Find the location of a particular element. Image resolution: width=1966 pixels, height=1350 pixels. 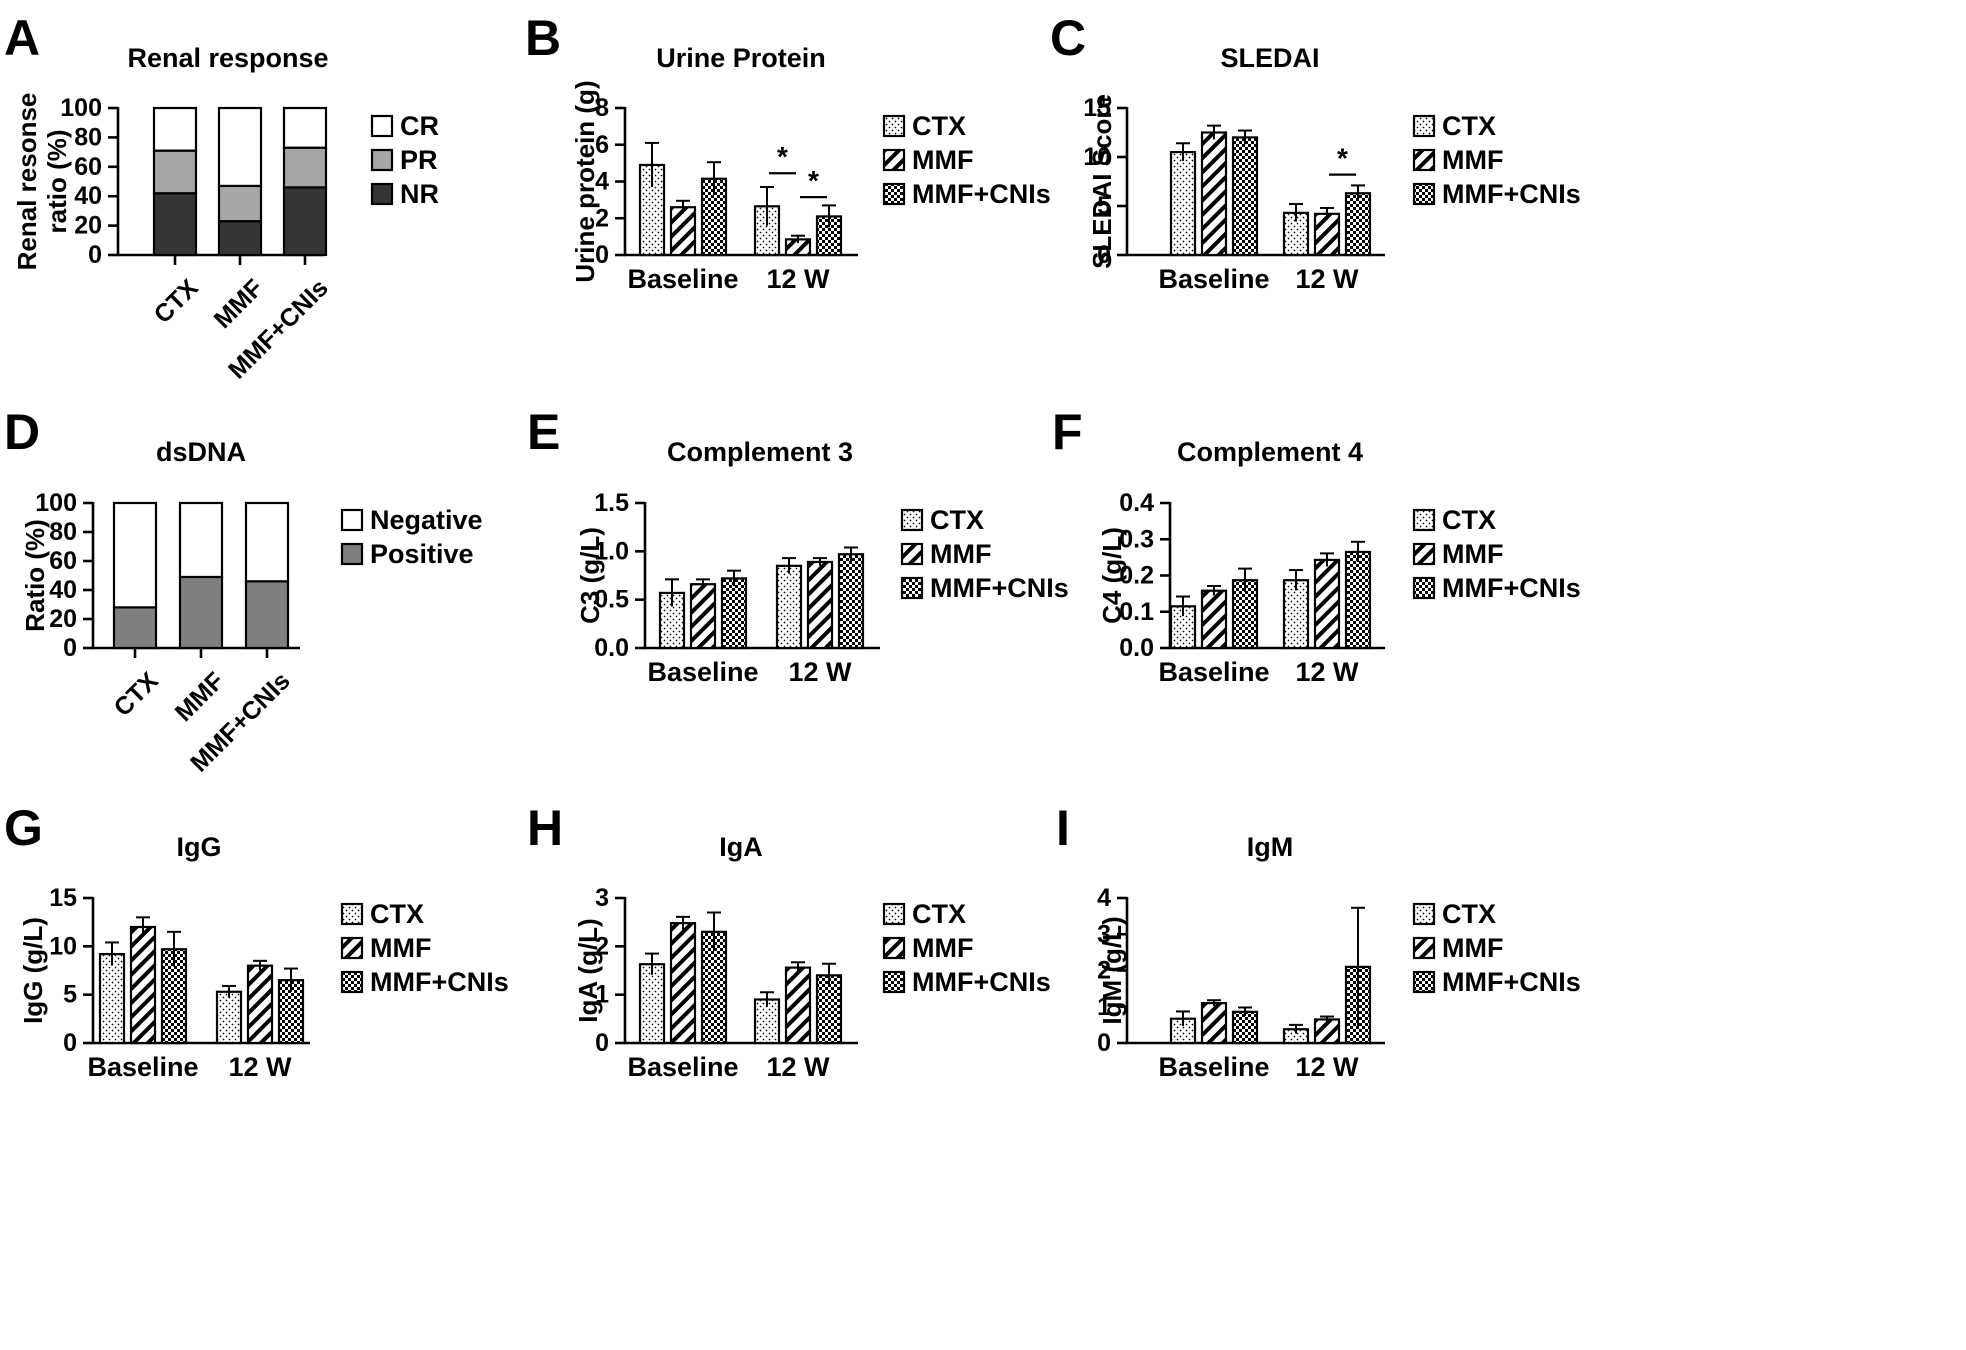

legend-h: CTX MMF MMF+CNIs is located at coordinates (966, 948).